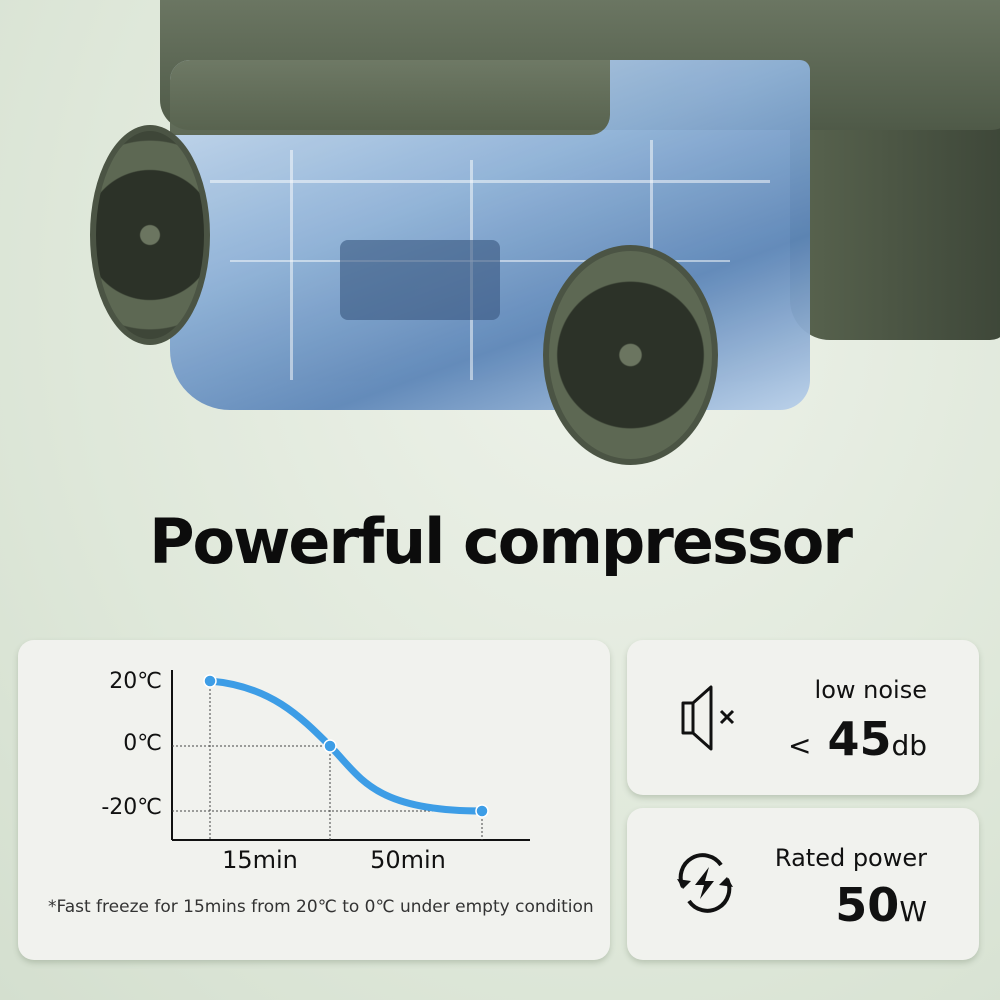 The height and width of the screenshot is (1000, 1000). I want to click on temperature-curve, so click(346, 746).